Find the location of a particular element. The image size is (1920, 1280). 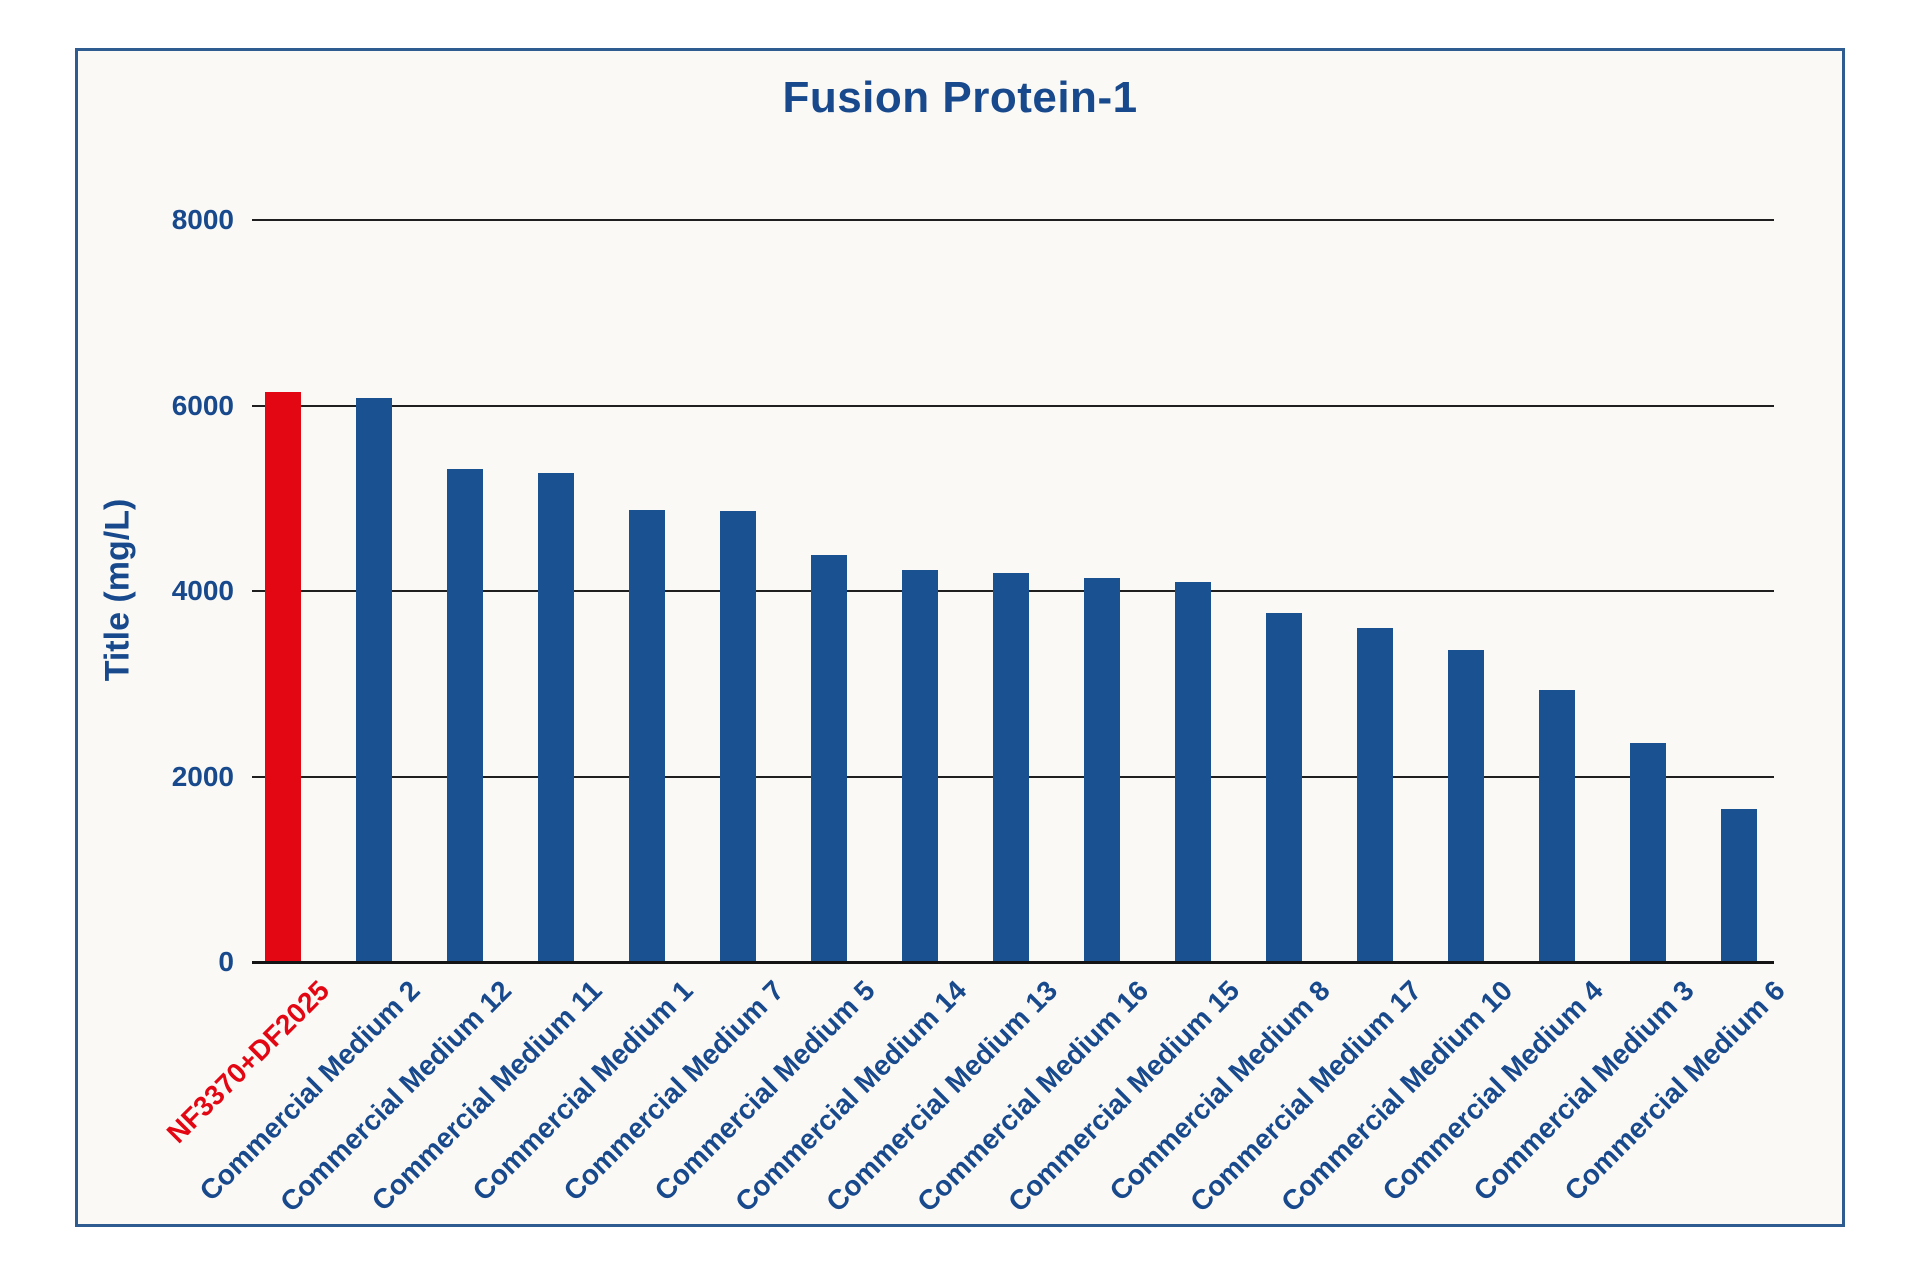

bar-slot: Commercial Medium 16 is located at coordinates (1032, 719).